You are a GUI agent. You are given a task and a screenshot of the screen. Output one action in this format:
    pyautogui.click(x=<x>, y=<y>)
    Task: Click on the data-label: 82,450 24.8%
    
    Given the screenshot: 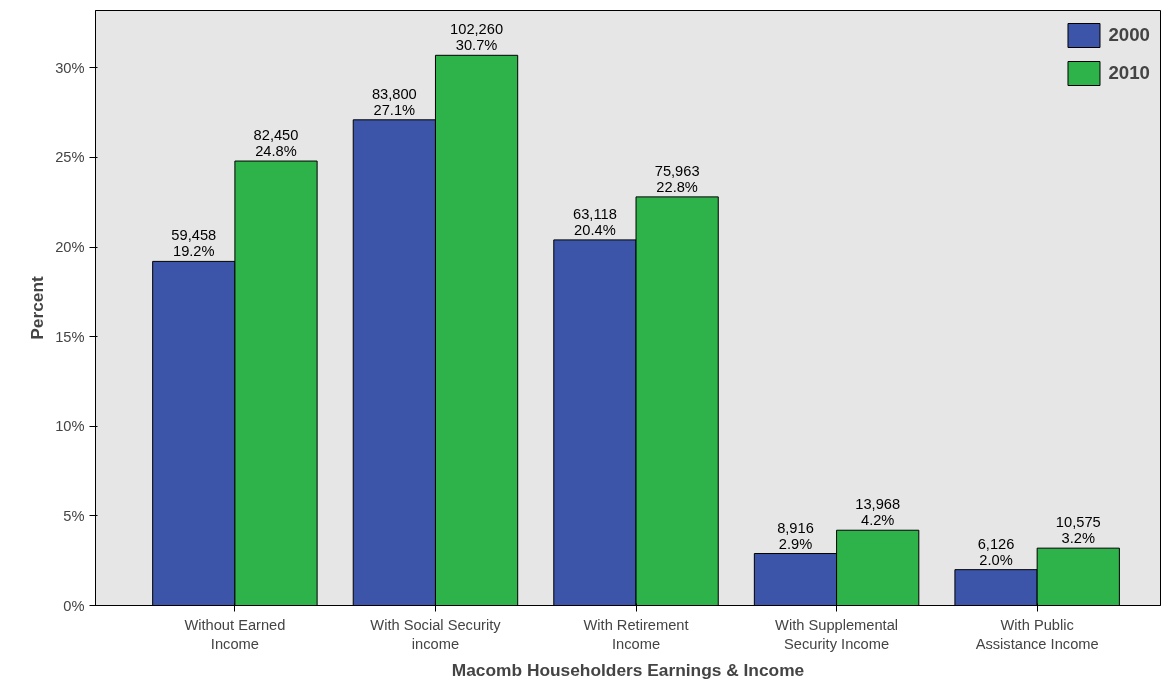 What is the action you would take?
    pyautogui.click(x=276, y=143)
    